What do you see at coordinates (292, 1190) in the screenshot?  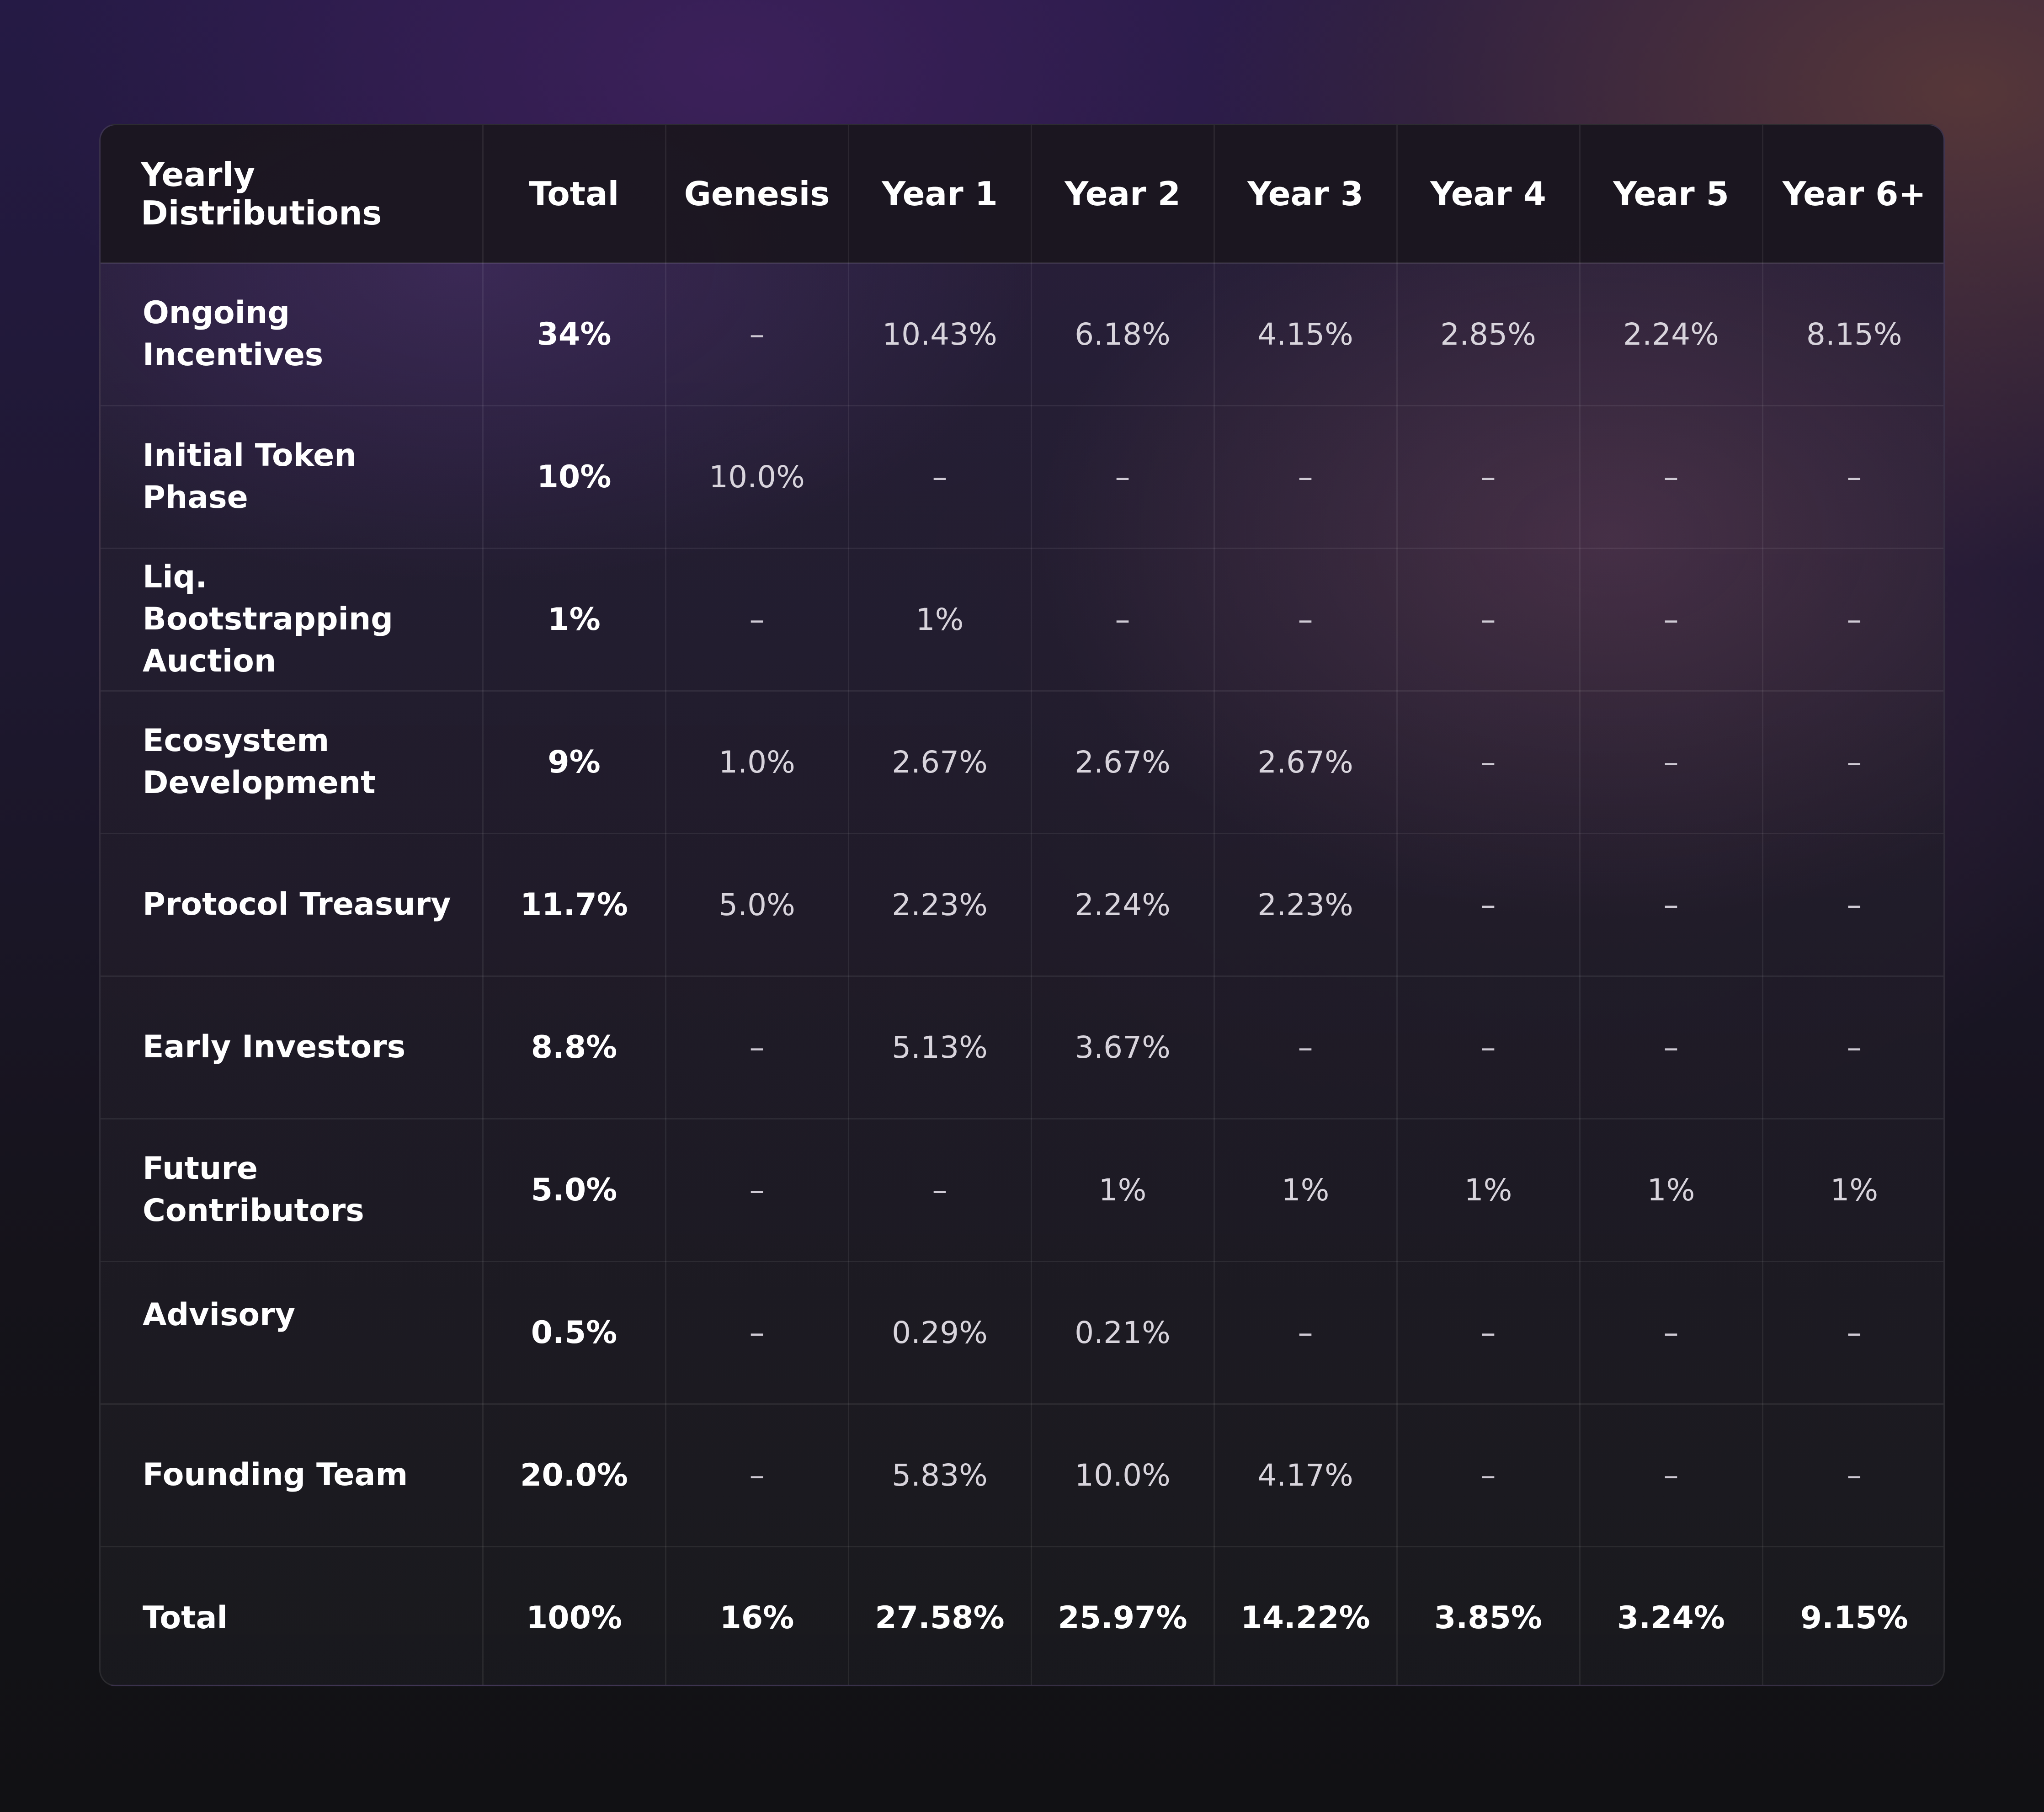 I see `row-label: Future Contributors` at bounding box center [292, 1190].